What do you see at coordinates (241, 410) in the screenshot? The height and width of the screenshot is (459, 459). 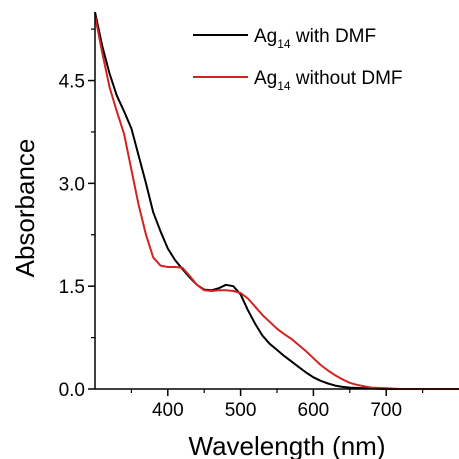 I see `x-tick-label: 500` at bounding box center [241, 410].